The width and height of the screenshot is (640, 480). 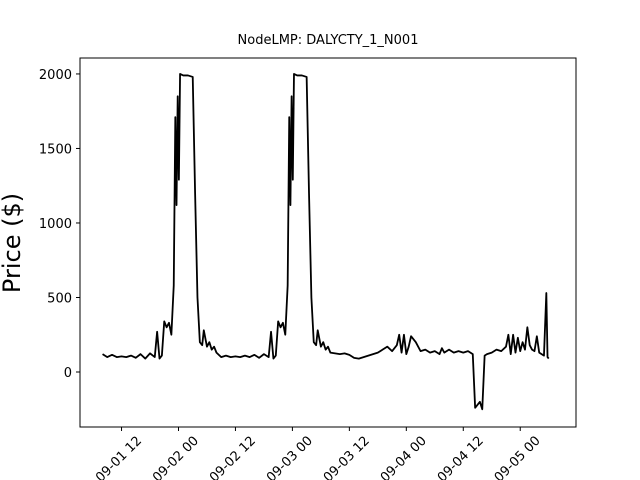 I want to click on x-tick-label: 09-04 12, so click(x=461, y=457).